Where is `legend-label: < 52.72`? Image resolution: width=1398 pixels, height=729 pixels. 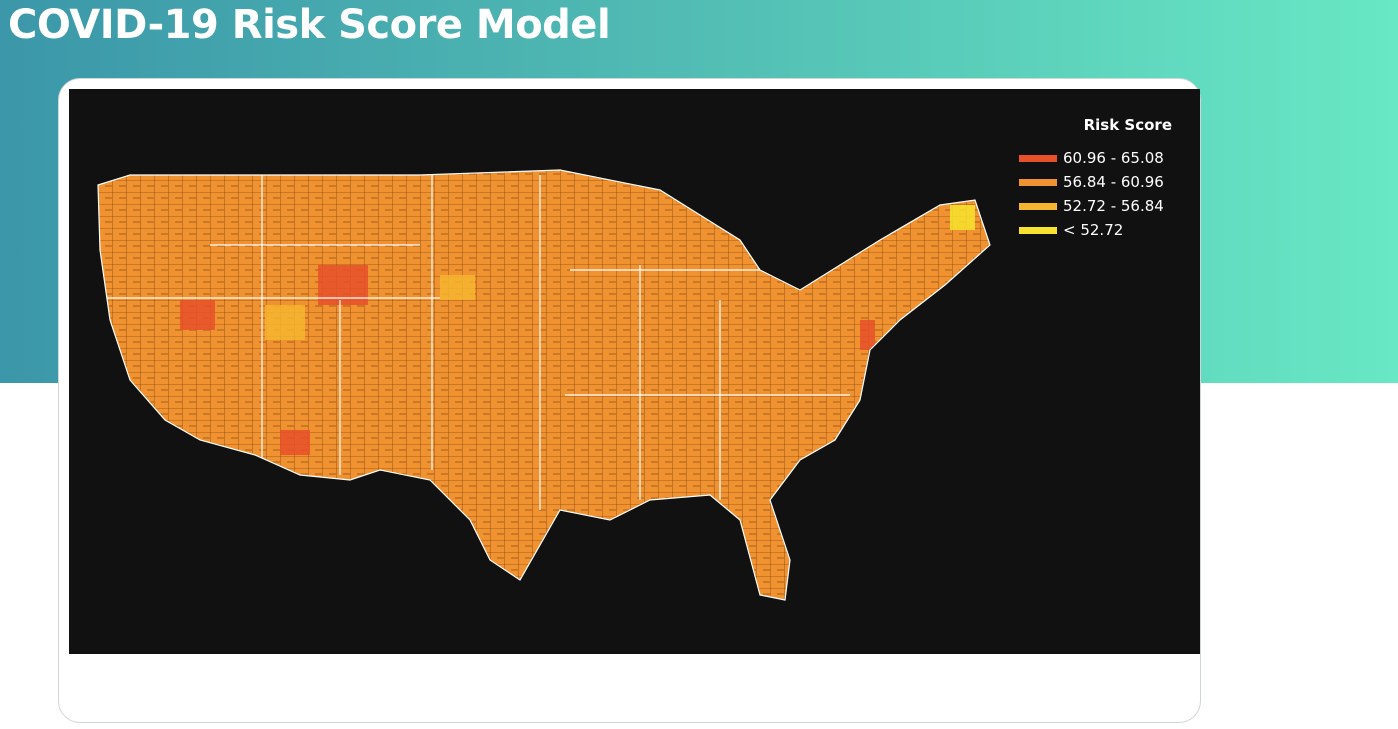 legend-label: < 52.72 is located at coordinates (1093, 230).